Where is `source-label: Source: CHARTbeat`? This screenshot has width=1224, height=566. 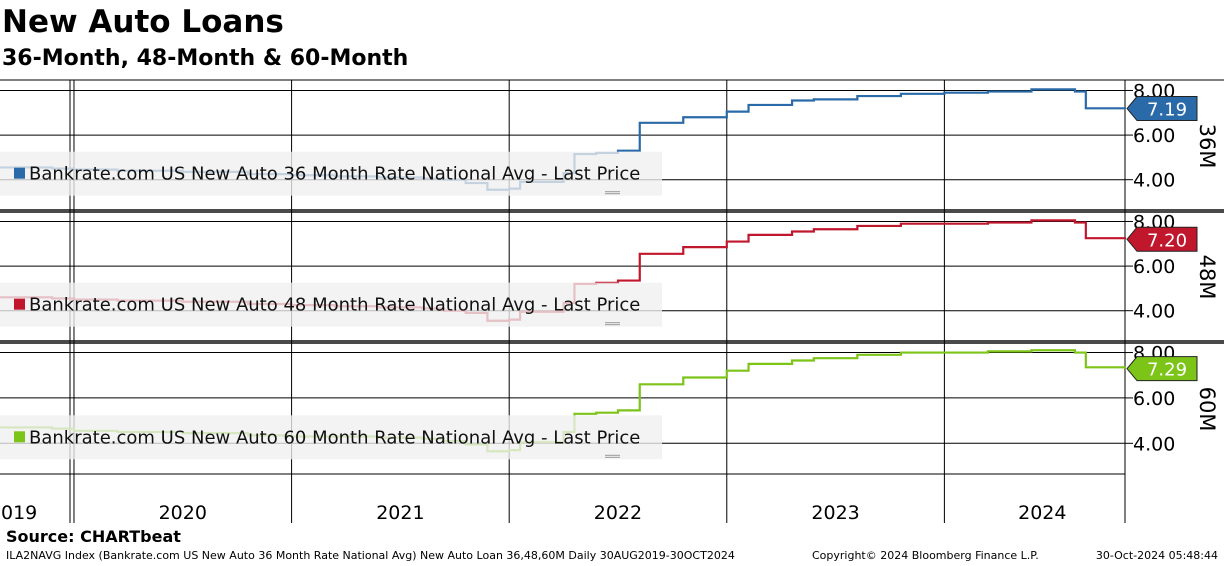
source-label: Source: CHARTbeat is located at coordinates (93, 536).